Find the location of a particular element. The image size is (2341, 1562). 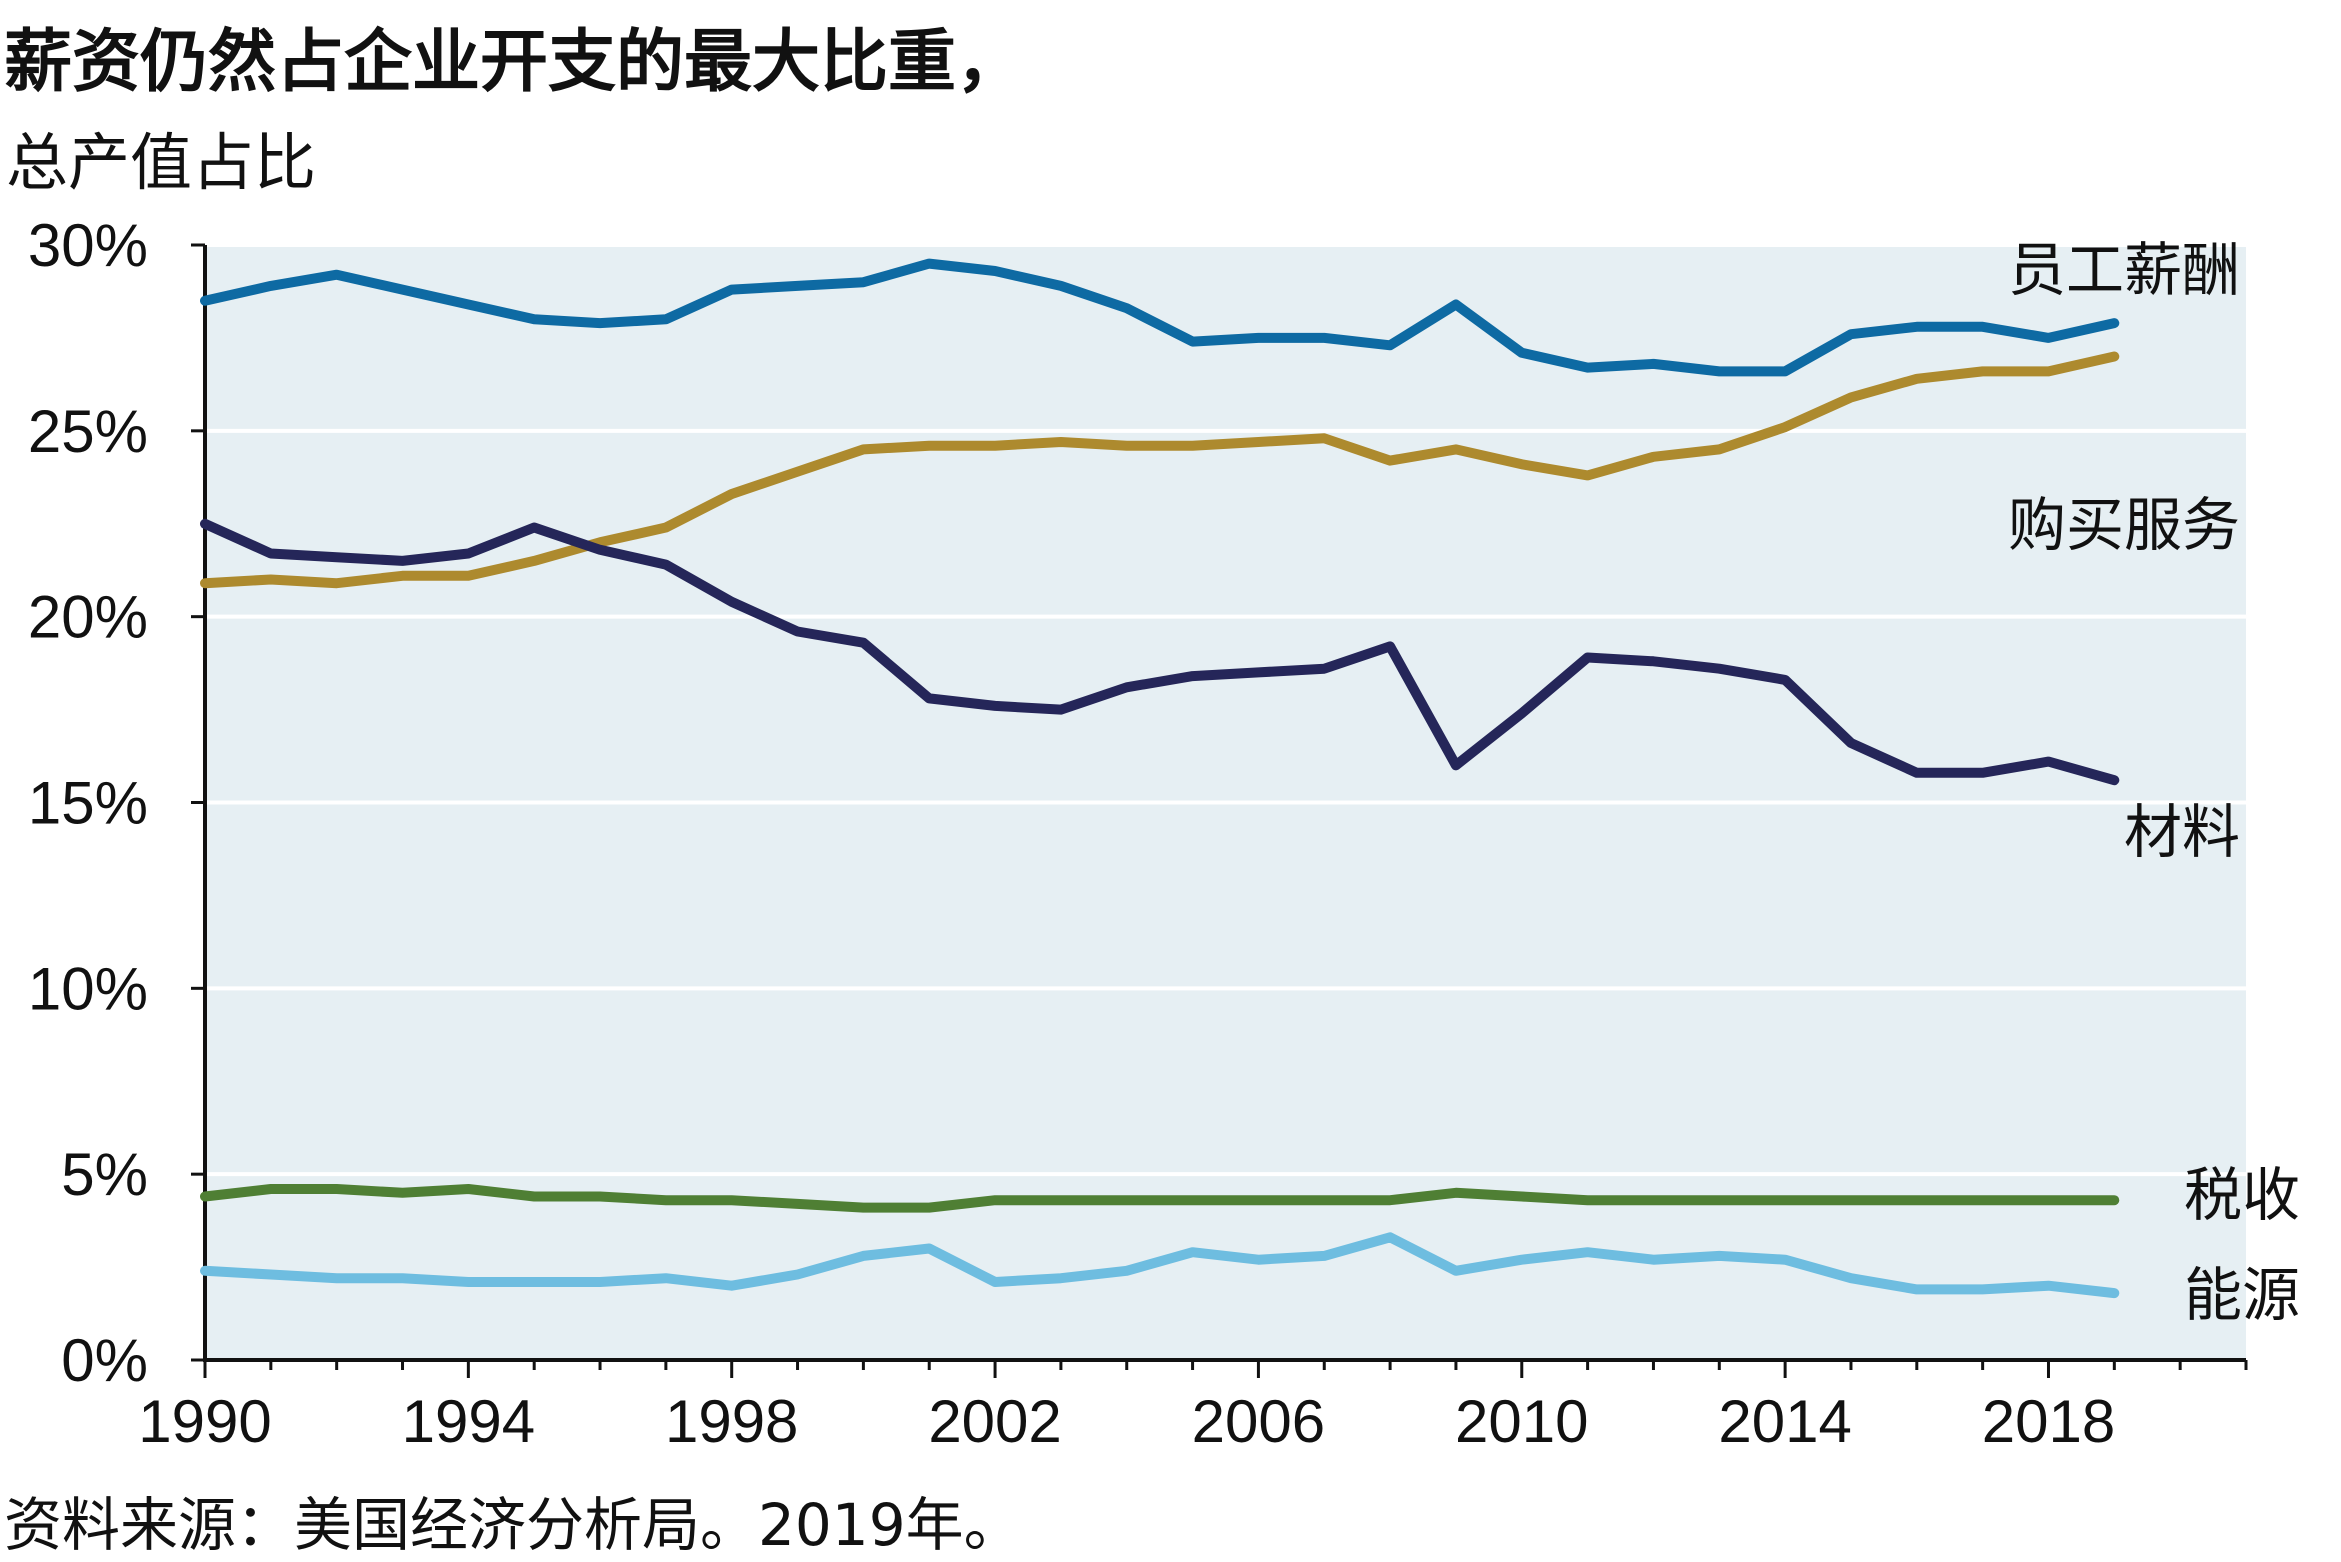

y-tick-label: 10% is located at coordinates (88, 988).